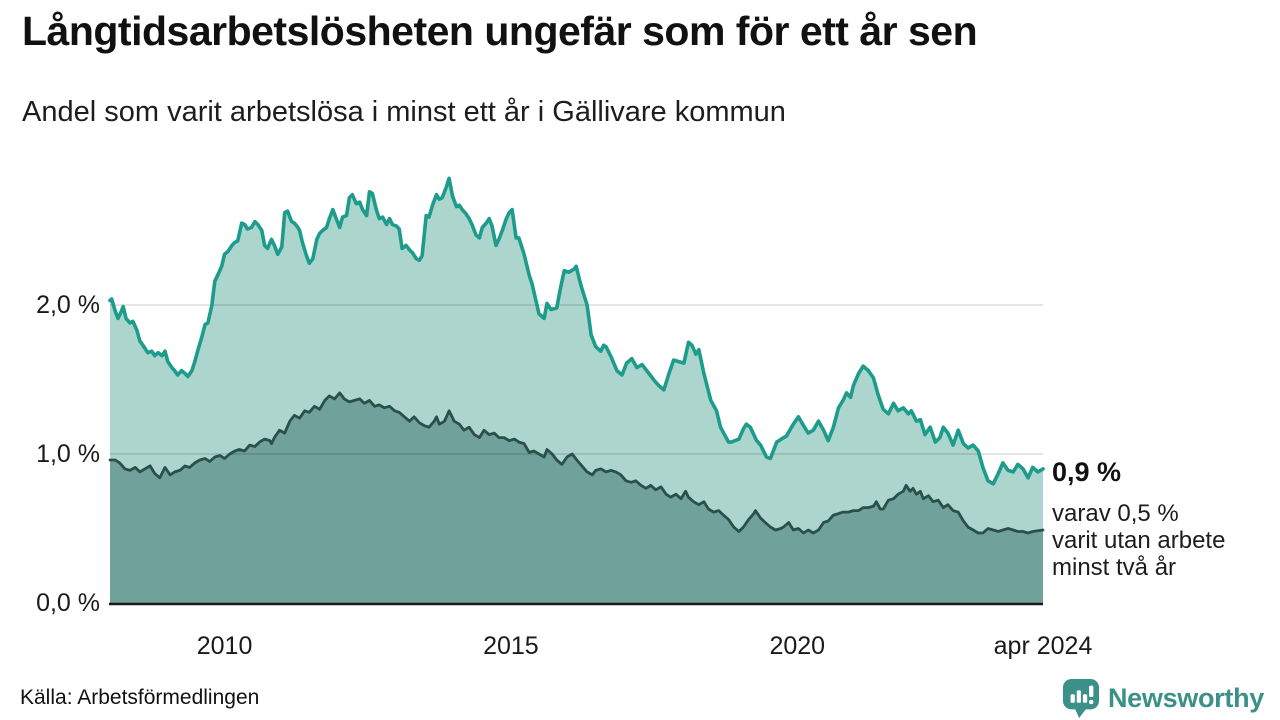 The image size is (1280, 720). Describe the element at coordinates (1185, 697) in the screenshot. I see `brand-name: Newsworthy` at that location.